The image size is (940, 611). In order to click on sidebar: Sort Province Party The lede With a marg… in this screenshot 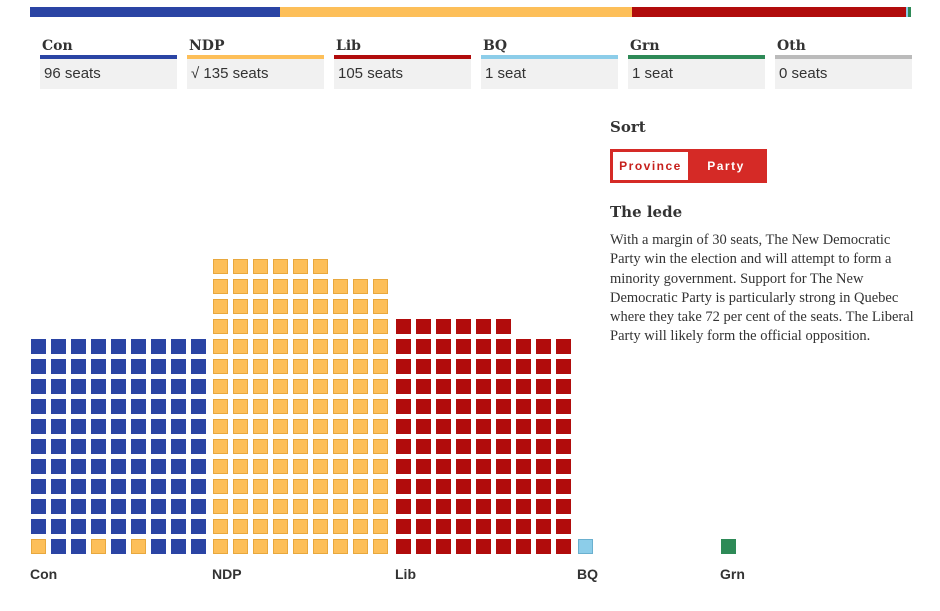, I will do `click(762, 232)`.